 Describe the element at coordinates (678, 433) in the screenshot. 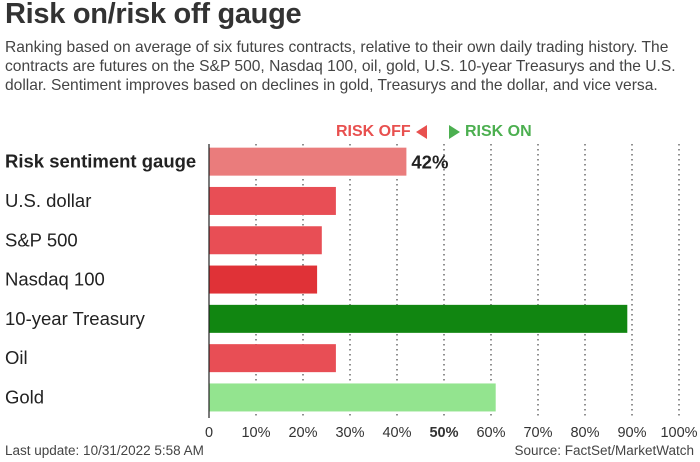

I see `x-tick-label: 100%` at that location.